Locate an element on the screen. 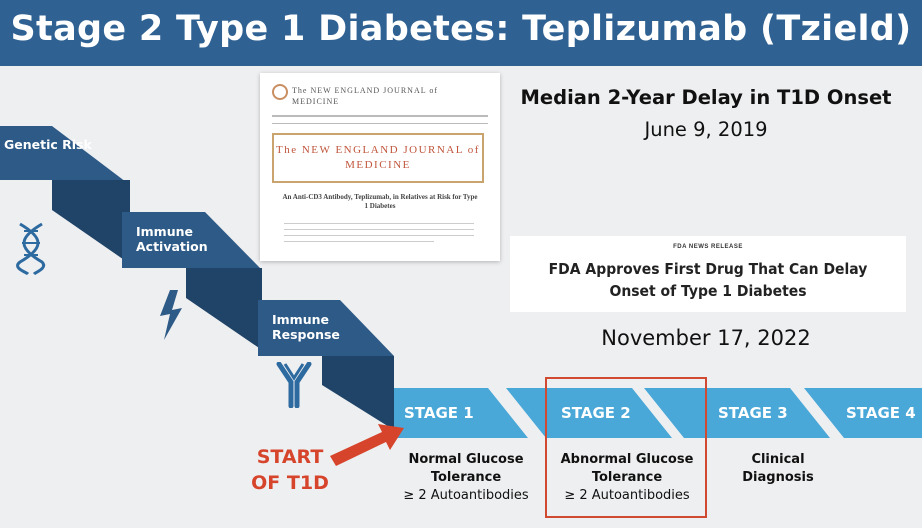  stage-3-description: Clinical Diagnosis is located at coordinates (778, 469).